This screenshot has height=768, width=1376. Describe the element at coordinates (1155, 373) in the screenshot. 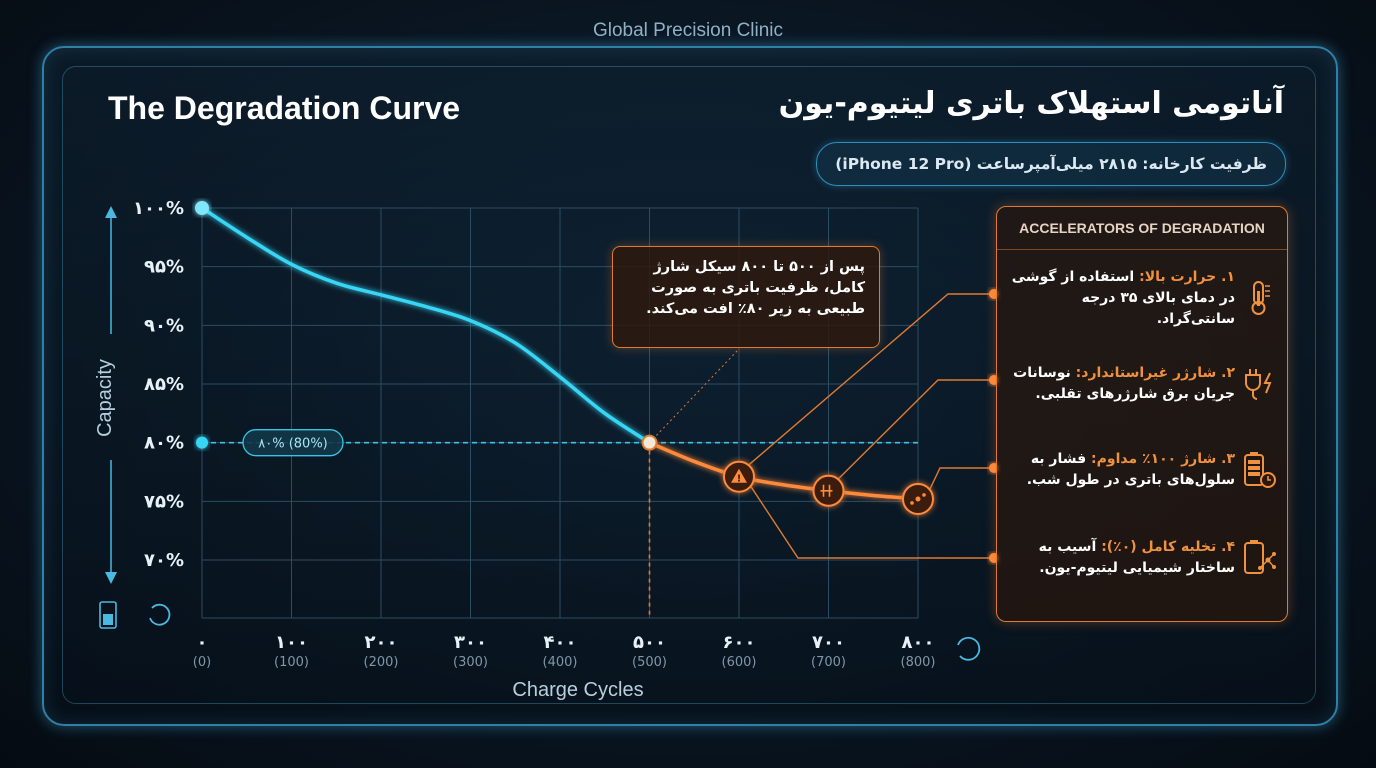

I see `accelerator-label: ۲. شارژر غیراستاندارد:` at that location.